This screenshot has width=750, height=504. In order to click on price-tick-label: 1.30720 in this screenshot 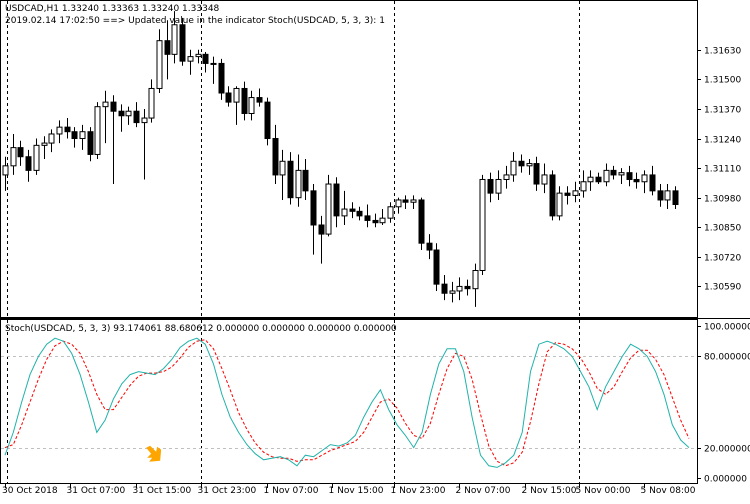, I will do `click(722, 259)`.